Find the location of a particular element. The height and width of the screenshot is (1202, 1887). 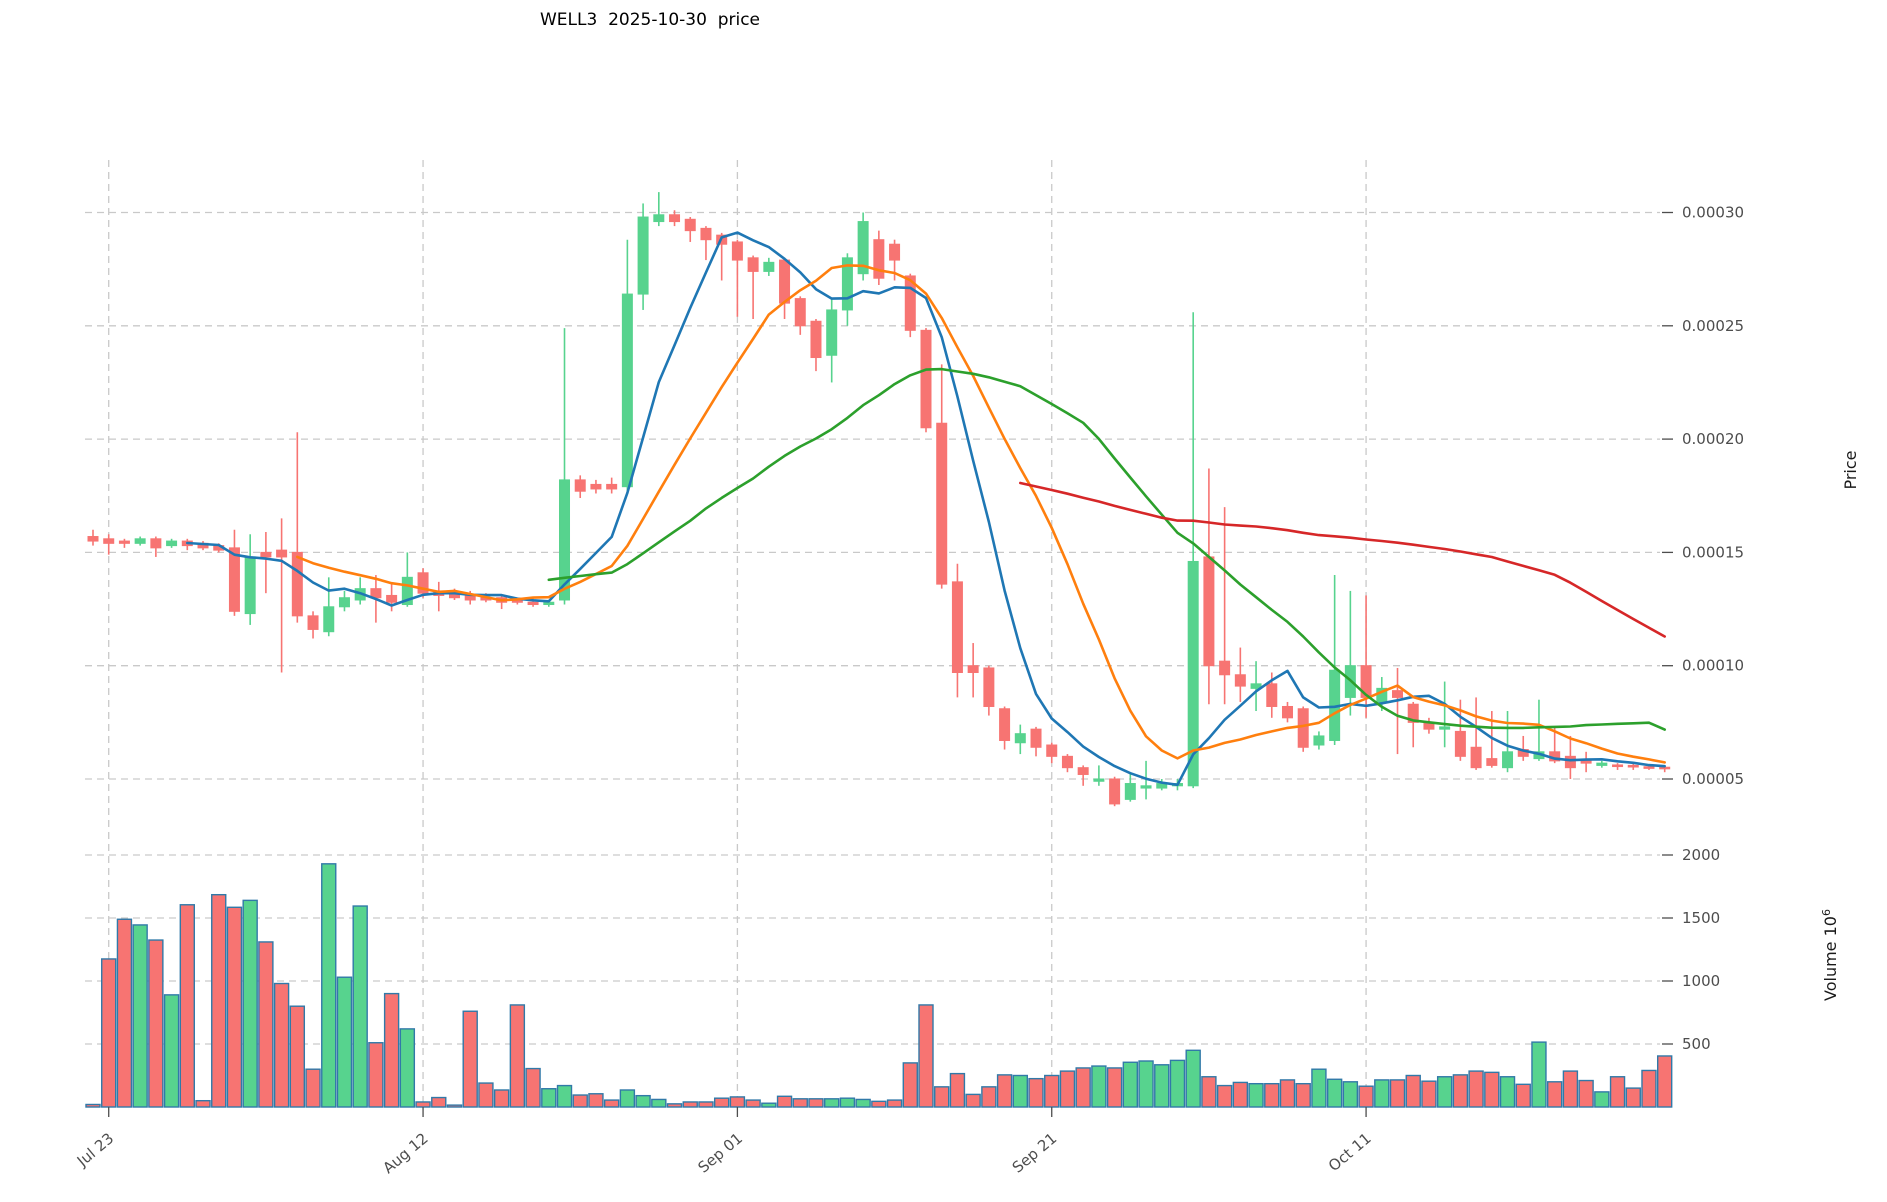

volume-tick-label: 1000 is located at coordinates (1701, 981).